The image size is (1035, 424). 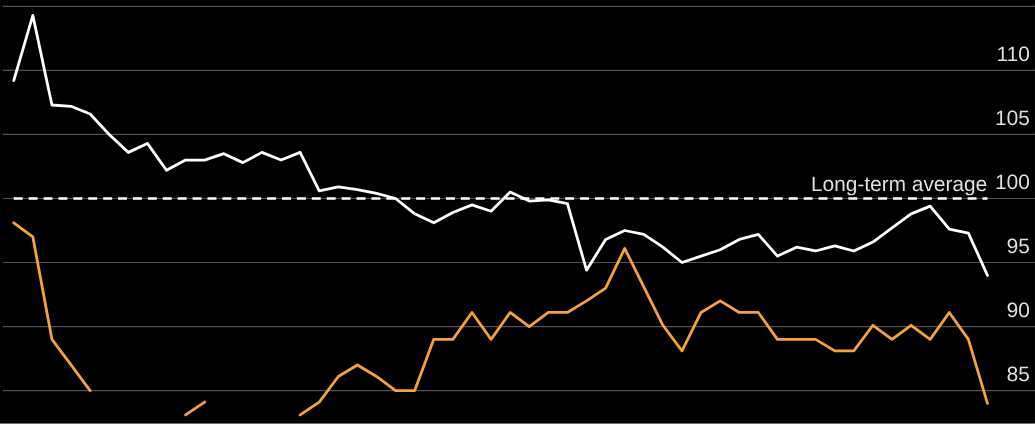 What do you see at coordinates (899, 186) in the screenshot?
I see `ref-line-label: Long-term average` at bounding box center [899, 186].